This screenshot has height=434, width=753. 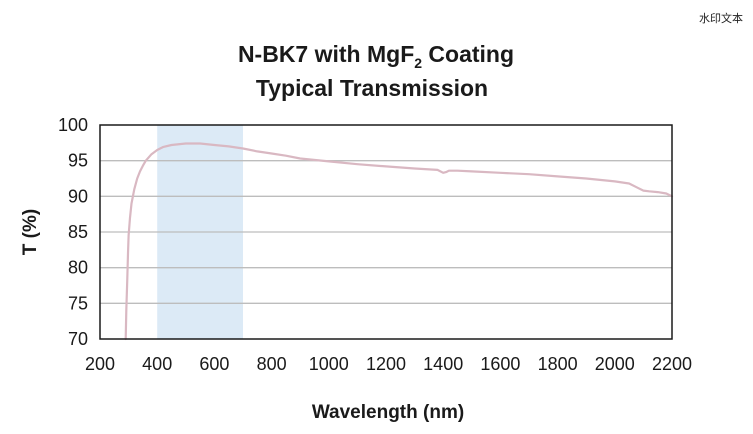 I want to click on chart-title-subscript: 2, so click(x=418, y=63).